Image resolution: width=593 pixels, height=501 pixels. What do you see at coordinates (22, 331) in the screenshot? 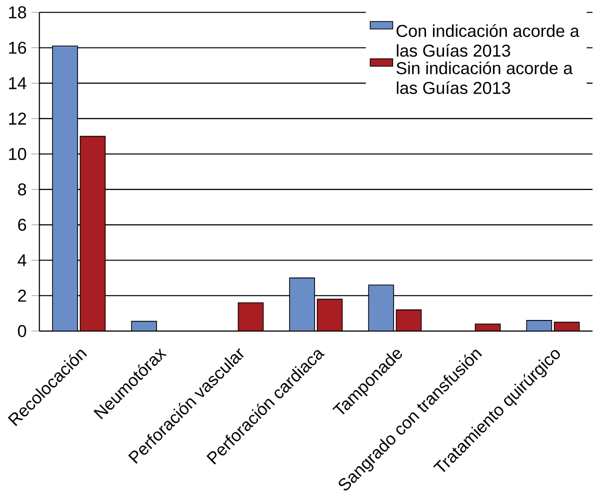
I see `y-tick-label: 0` at bounding box center [22, 331].